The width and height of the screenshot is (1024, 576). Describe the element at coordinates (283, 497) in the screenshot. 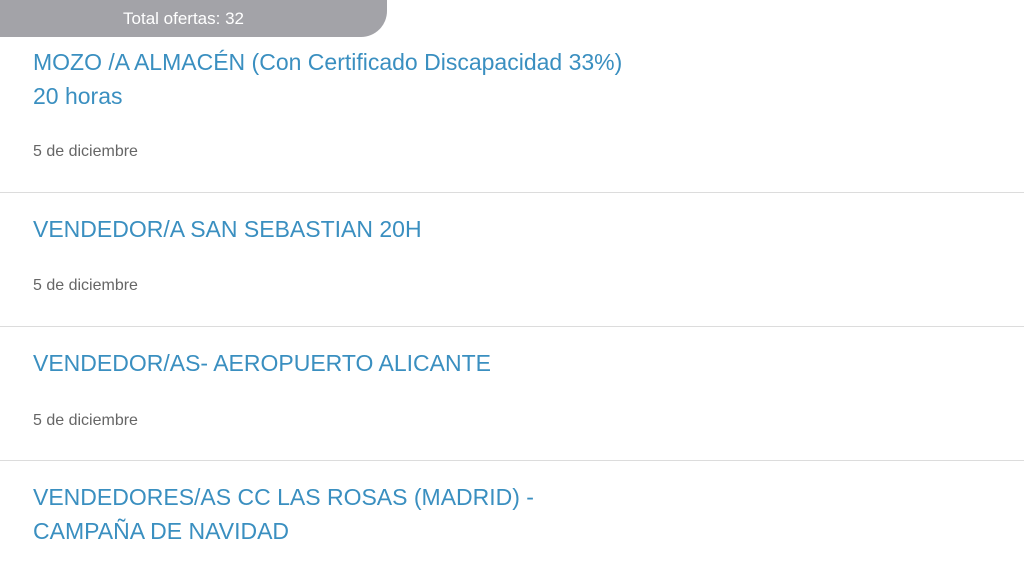

I see `offer-title: VENDEDORES/AS CC LAS ROSAS (MADRID) -` at that location.